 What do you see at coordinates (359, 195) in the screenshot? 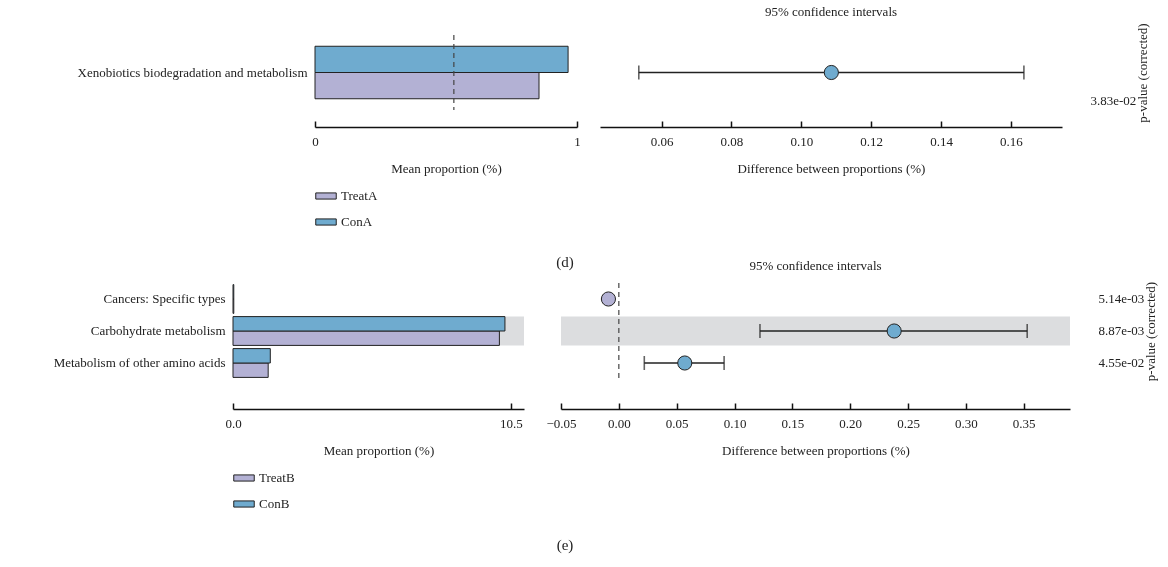
I see `legend-label: TreatA` at bounding box center [359, 195].